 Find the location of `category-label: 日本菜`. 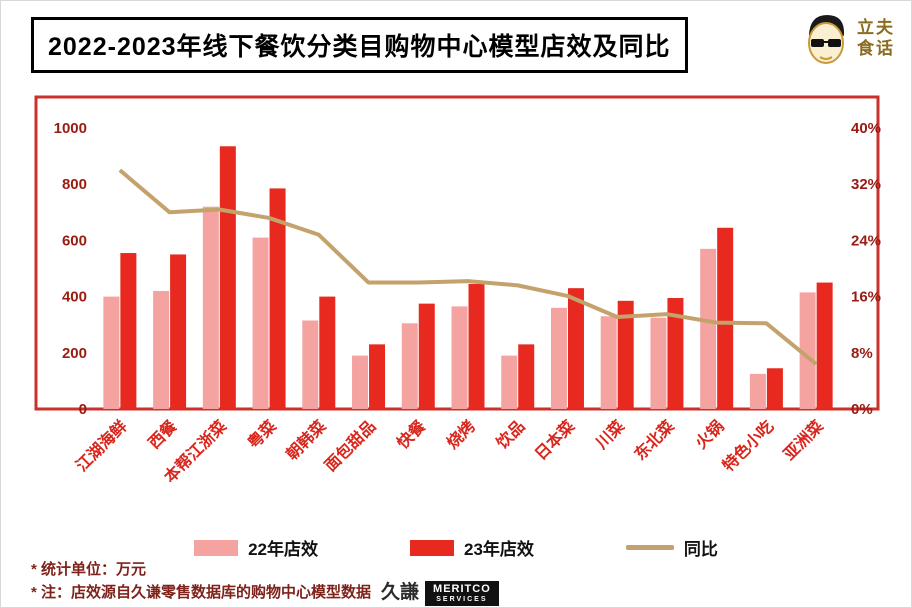

category-label: 日本菜 is located at coordinates (554, 439).